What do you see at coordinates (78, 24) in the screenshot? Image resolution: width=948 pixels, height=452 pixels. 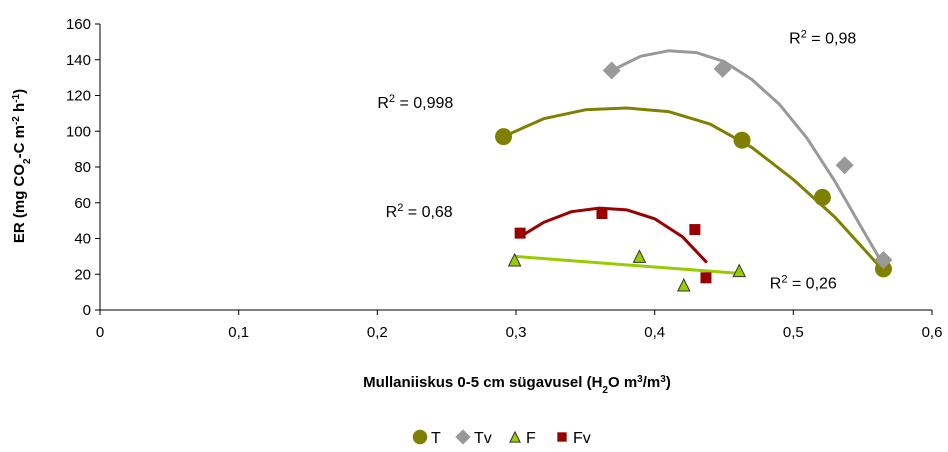 I see `y-tick-label: 160` at bounding box center [78, 24].